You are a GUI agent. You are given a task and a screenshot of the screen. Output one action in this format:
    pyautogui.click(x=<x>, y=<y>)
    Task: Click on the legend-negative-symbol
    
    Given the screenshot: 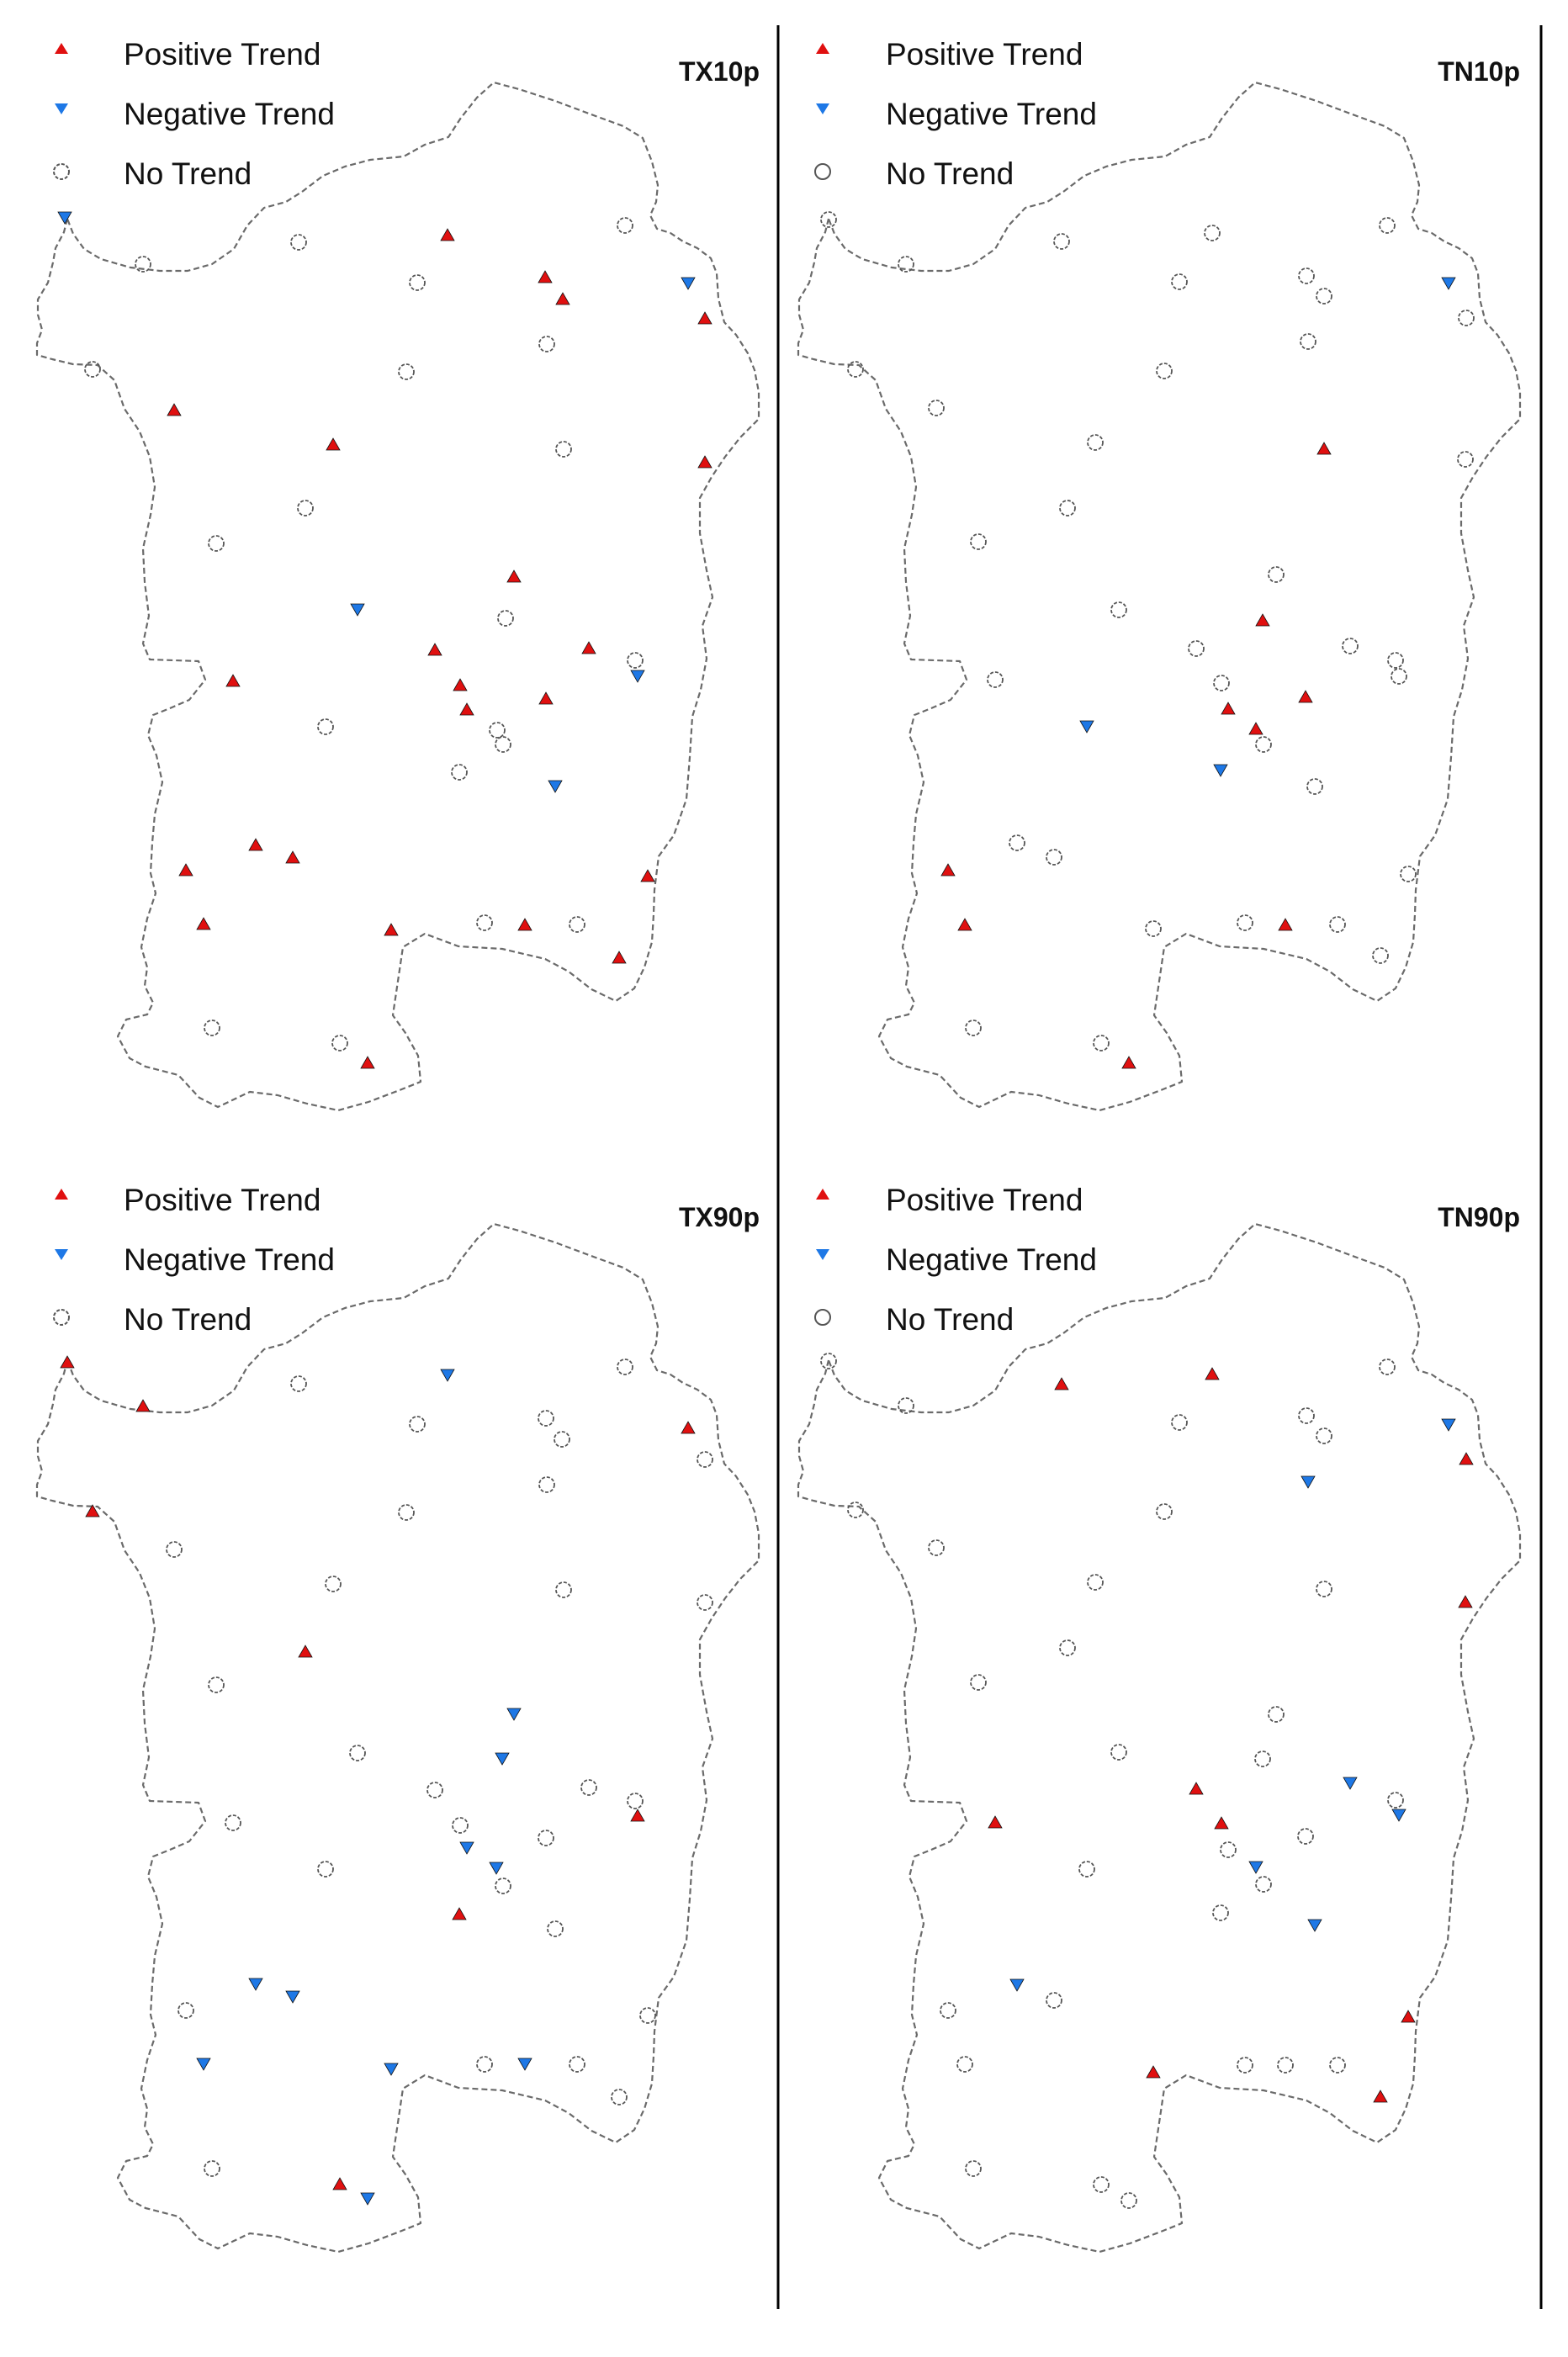 What is the action you would take?
    pyautogui.click(x=822, y=108)
    